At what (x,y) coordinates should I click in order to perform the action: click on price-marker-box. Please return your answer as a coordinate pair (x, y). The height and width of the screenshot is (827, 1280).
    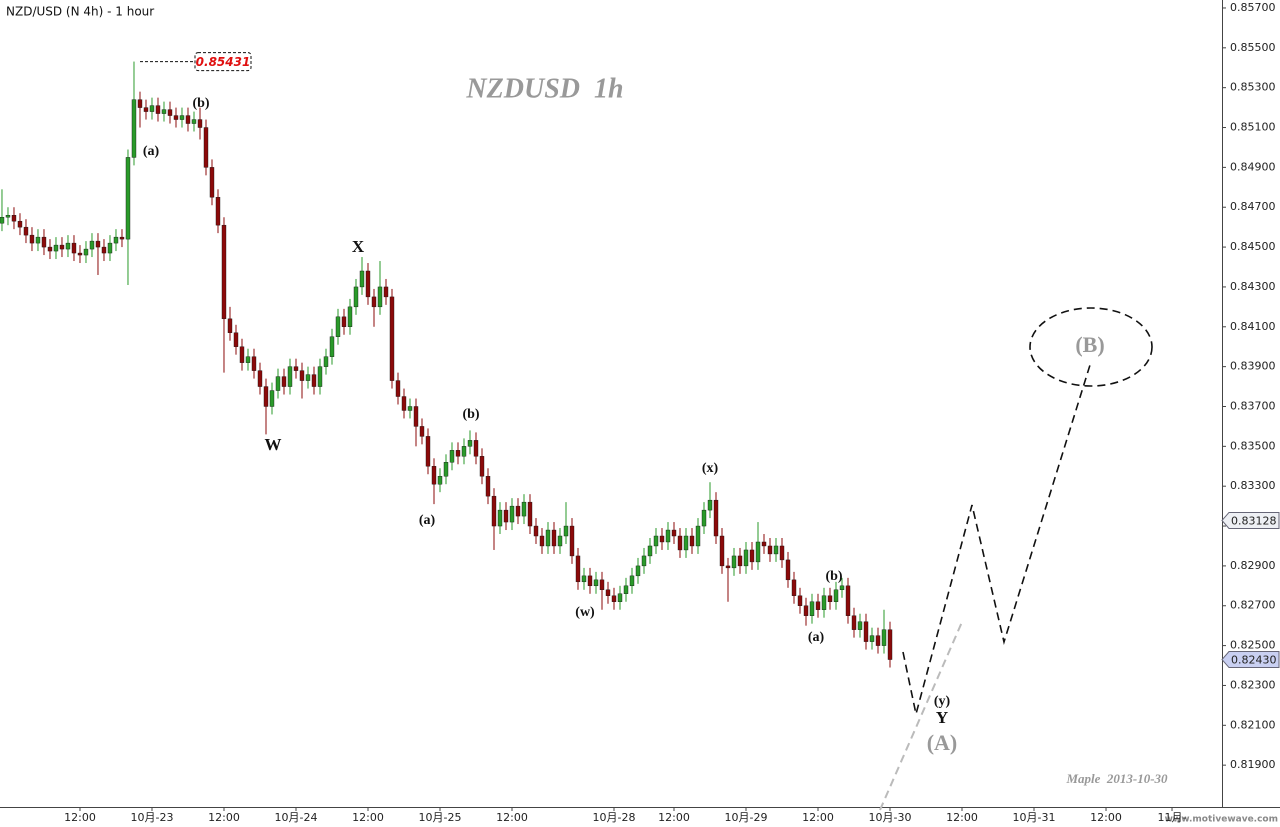
    Looking at the image, I should click on (1250, 520).